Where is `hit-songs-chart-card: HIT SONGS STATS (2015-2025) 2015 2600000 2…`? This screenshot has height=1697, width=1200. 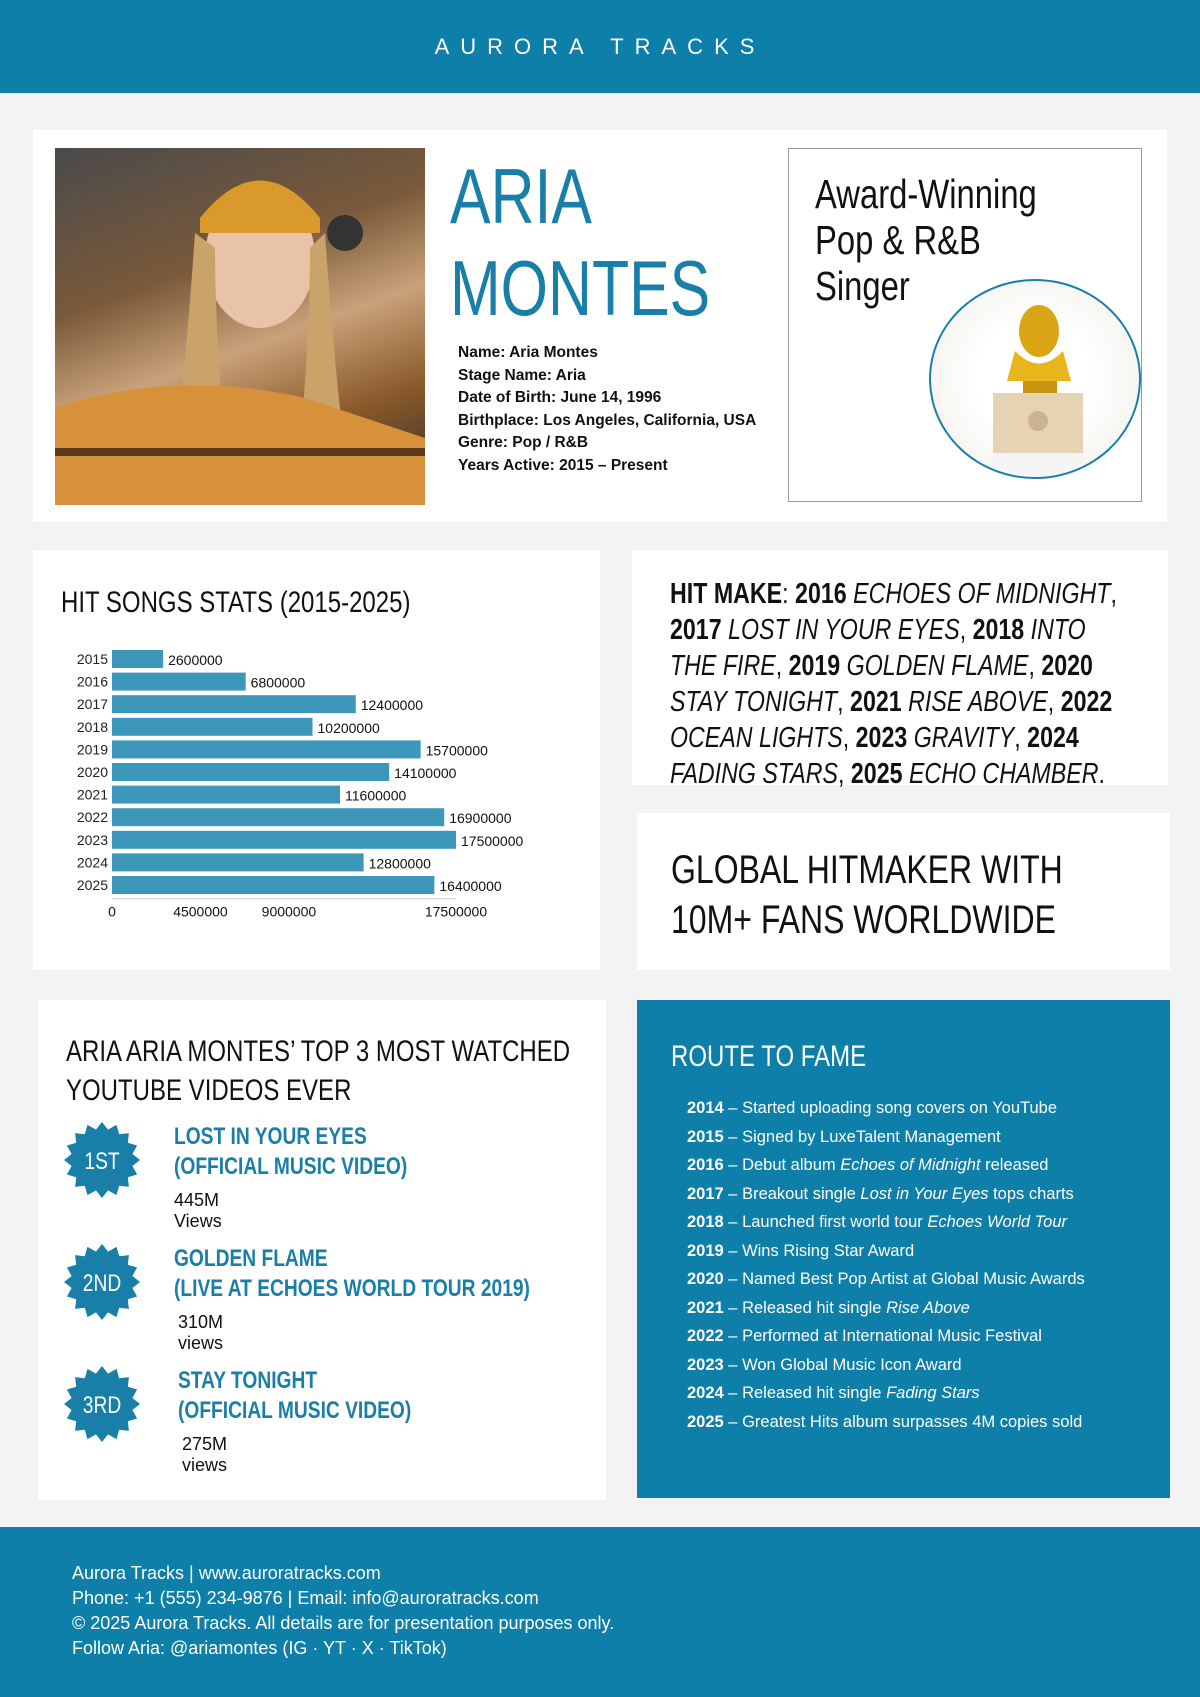 hit-songs-chart-card: HIT SONGS STATS (2015-2025) 2015 2600000 2… is located at coordinates (316, 760).